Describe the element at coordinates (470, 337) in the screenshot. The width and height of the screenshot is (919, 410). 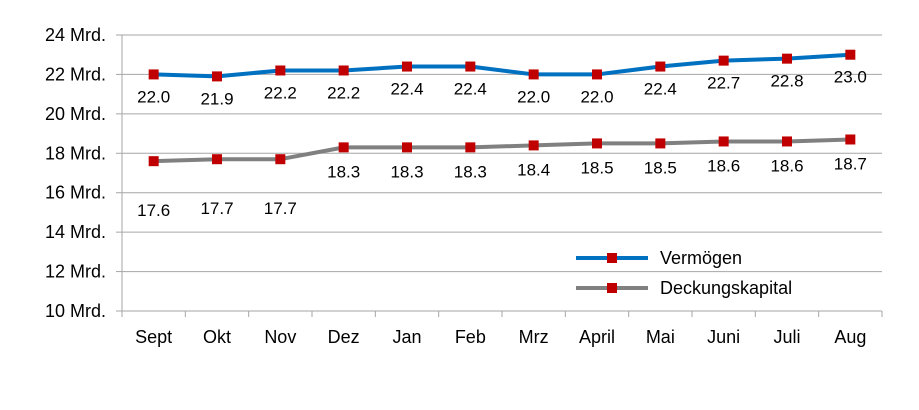
I see `x-tick-label: Feb` at that location.